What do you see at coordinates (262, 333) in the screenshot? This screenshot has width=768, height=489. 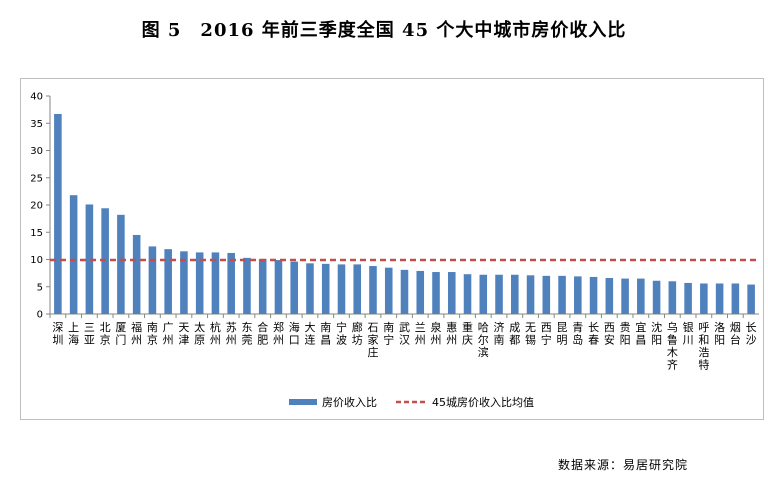 I see `city-label-13: 合肥` at bounding box center [262, 333].